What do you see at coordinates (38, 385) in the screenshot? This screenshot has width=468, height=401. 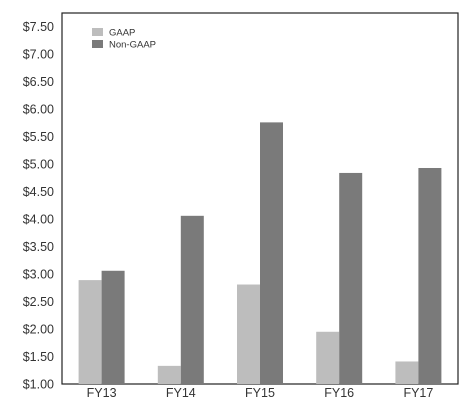 I see `y-tick-label: $1.00` at bounding box center [38, 385].